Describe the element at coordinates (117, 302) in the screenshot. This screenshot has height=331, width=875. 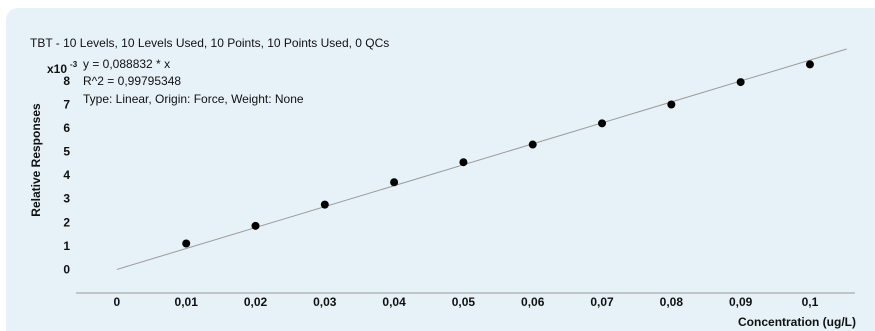
I see `x-tick-label: 0` at that location.